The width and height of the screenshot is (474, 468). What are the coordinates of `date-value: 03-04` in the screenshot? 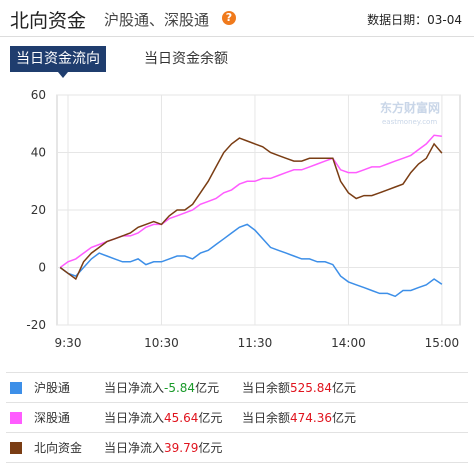 It's located at (444, 20).